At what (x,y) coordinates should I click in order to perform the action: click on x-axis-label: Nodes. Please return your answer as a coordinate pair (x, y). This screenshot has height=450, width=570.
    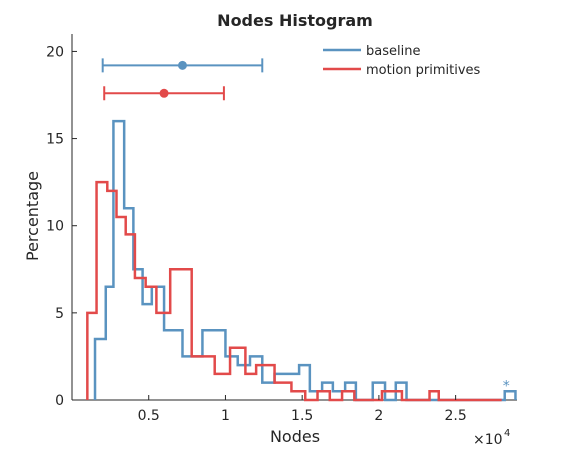
    Looking at the image, I should click on (295, 436).